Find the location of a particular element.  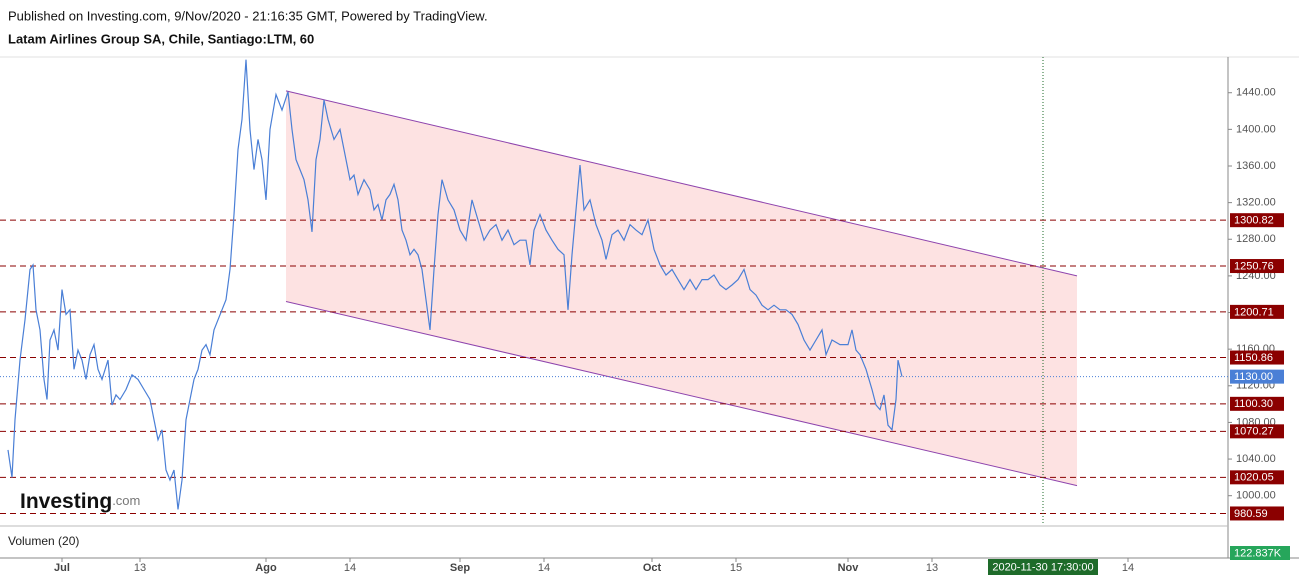

logo: Investing.com is located at coordinates (80, 501).